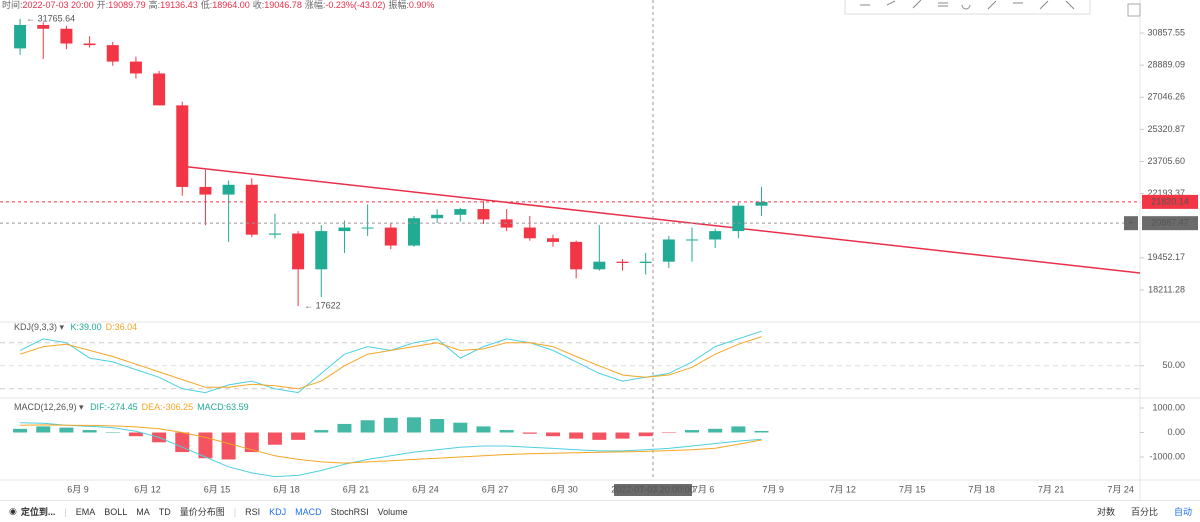 Image resolution: width=1200 pixels, height=522 pixels. Describe the element at coordinates (86, 327) in the screenshot. I see `legend-value: K:39.00` at that location.